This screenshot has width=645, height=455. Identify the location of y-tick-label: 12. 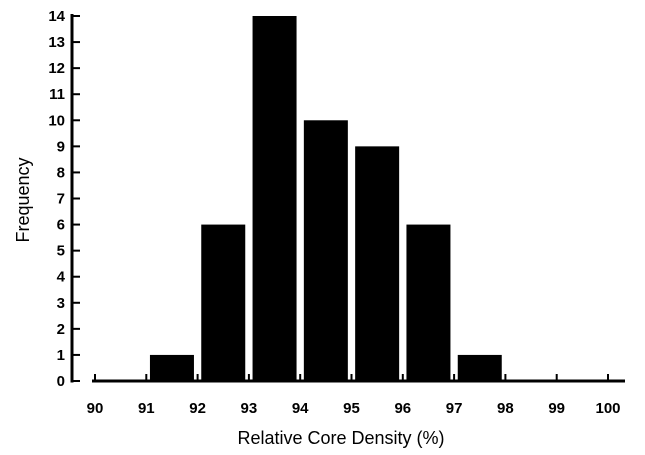
(56, 68).